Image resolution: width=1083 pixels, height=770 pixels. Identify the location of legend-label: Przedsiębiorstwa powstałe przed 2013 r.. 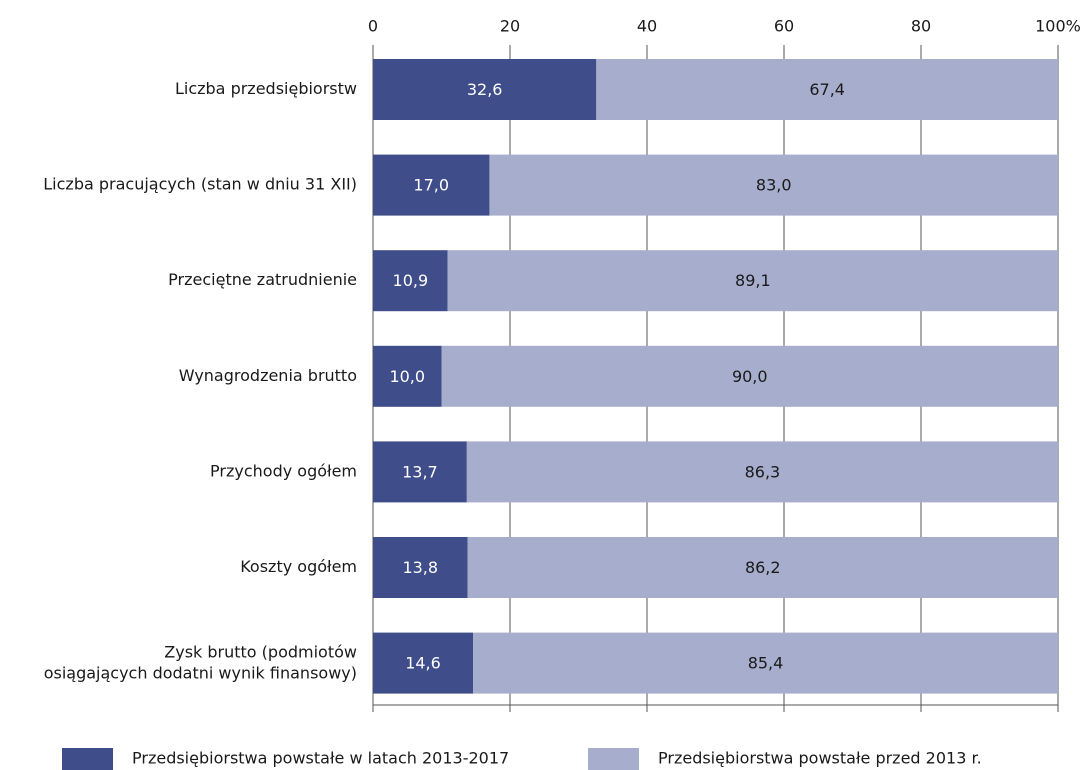
(820, 758).